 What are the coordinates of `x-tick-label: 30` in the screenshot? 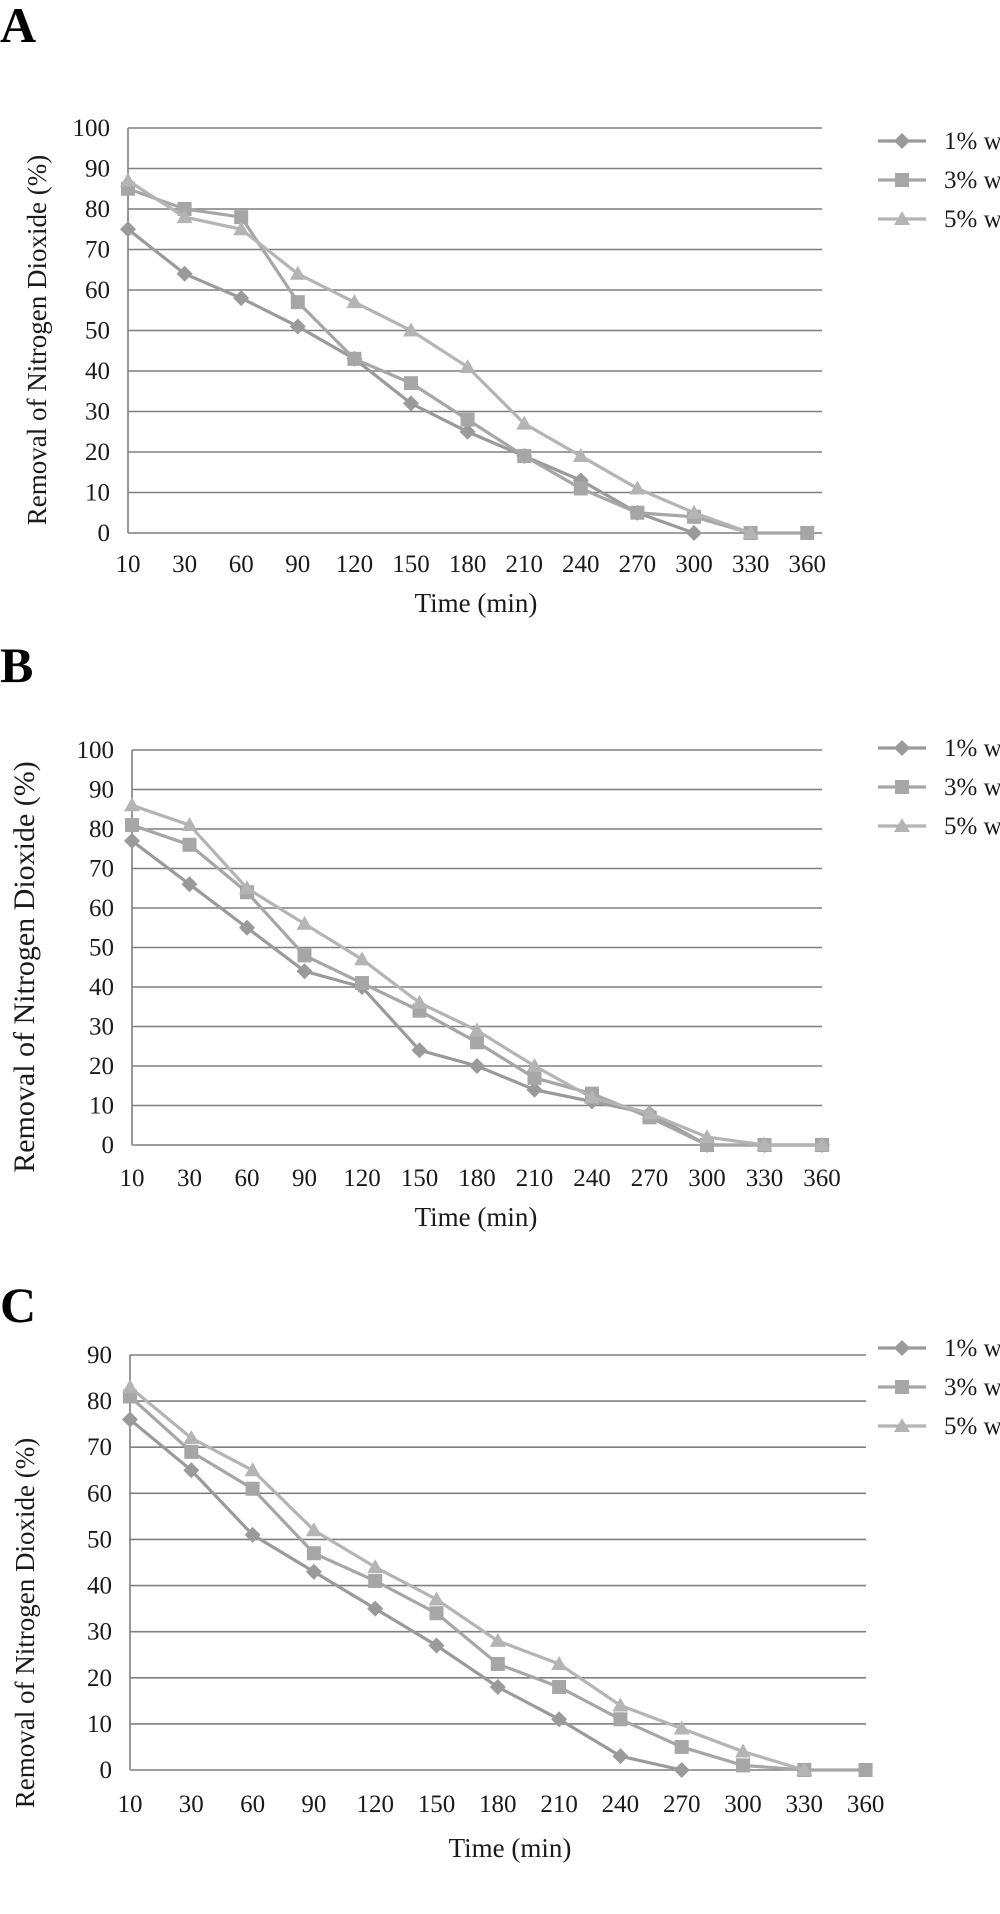 It's located at (189, 1178).